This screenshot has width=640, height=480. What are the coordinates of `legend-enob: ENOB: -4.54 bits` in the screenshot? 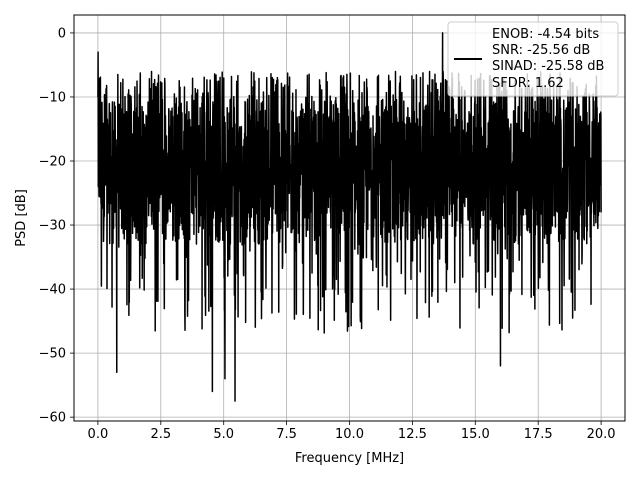 It's located at (545, 34).